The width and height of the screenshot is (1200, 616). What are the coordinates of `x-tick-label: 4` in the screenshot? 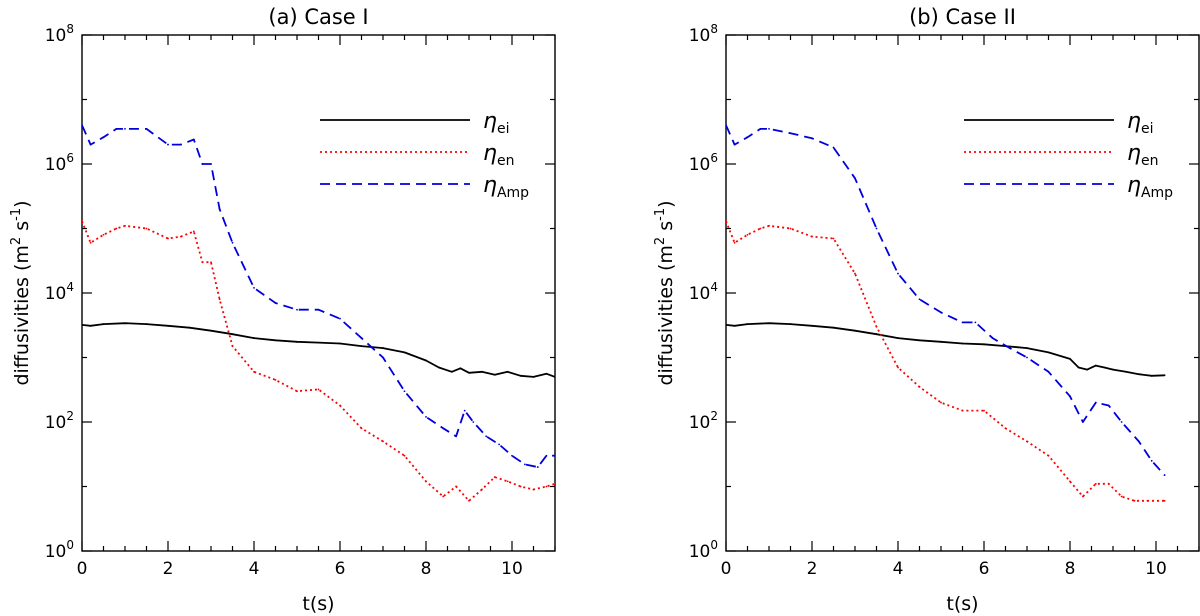 It's located at (898, 569).